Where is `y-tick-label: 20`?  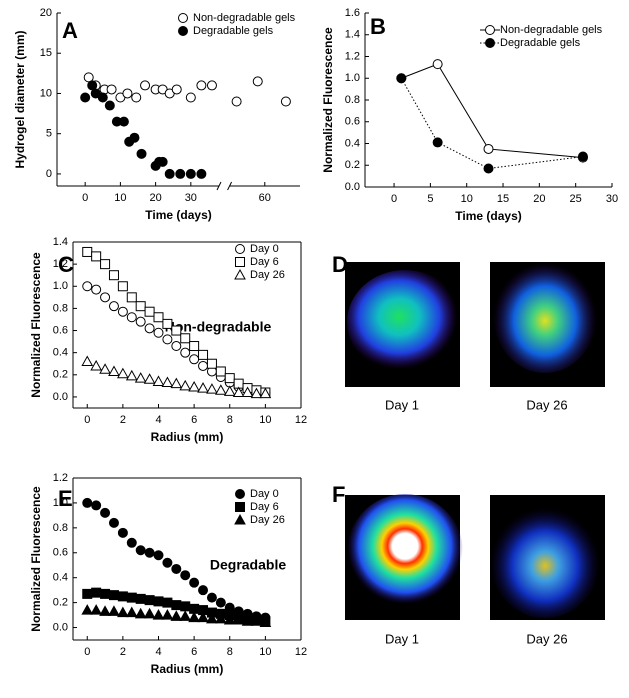 y-tick-label: 20 is located at coordinates (46, 13).